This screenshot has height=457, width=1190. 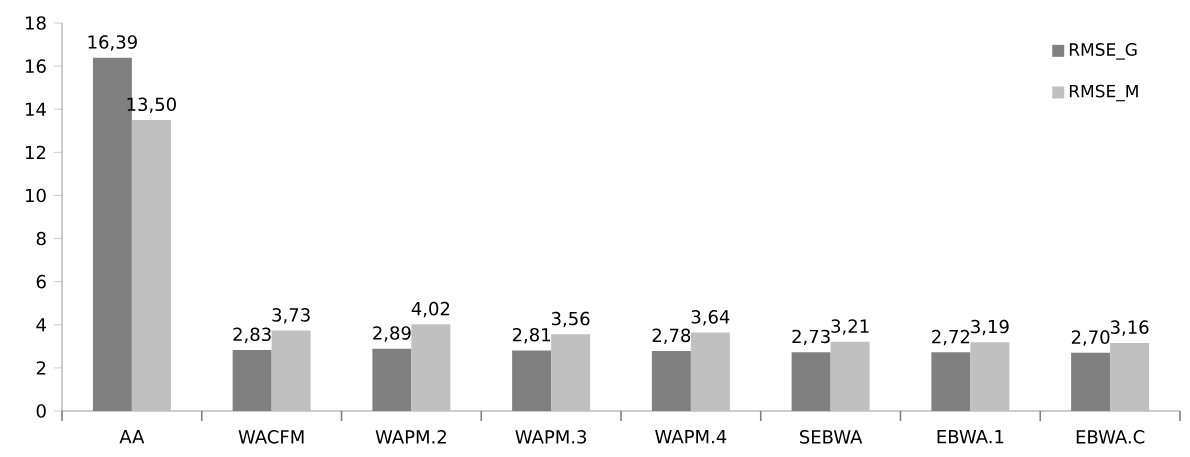 What do you see at coordinates (1129, 328) in the screenshot?
I see `data-label: 3,16` at bounding box center [1129, 328].